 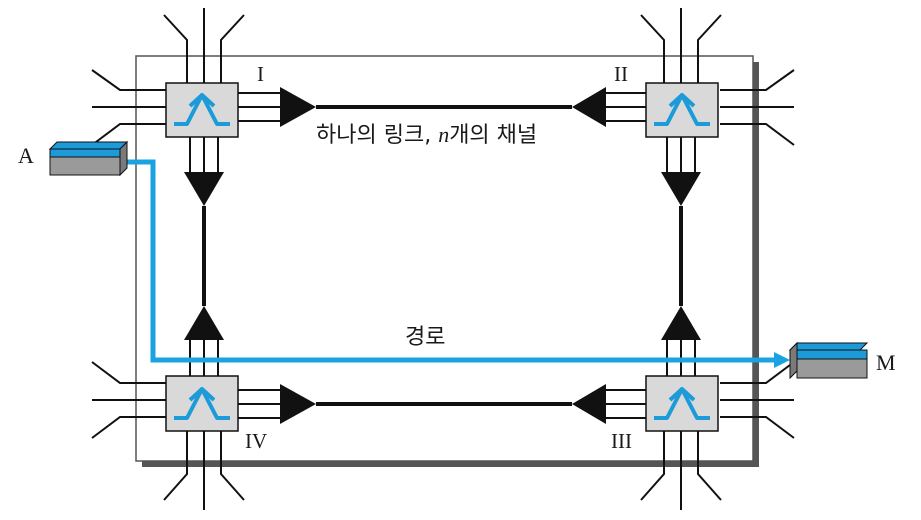 I want to click on link-caption-end: 개의 채널, so click(x=493, y=135).